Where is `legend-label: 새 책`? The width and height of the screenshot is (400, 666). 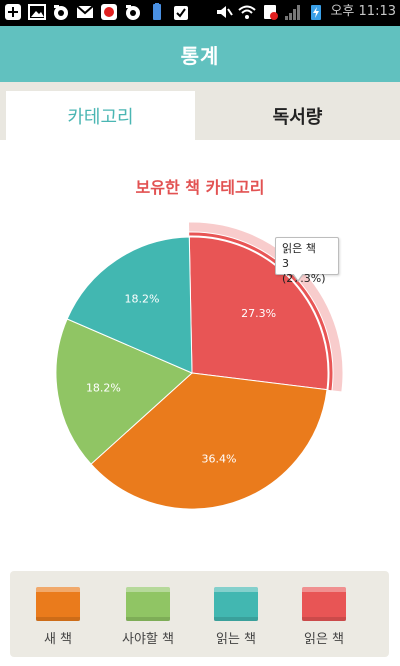
legend-label: 새 책 is located at coordinates (58, 639).